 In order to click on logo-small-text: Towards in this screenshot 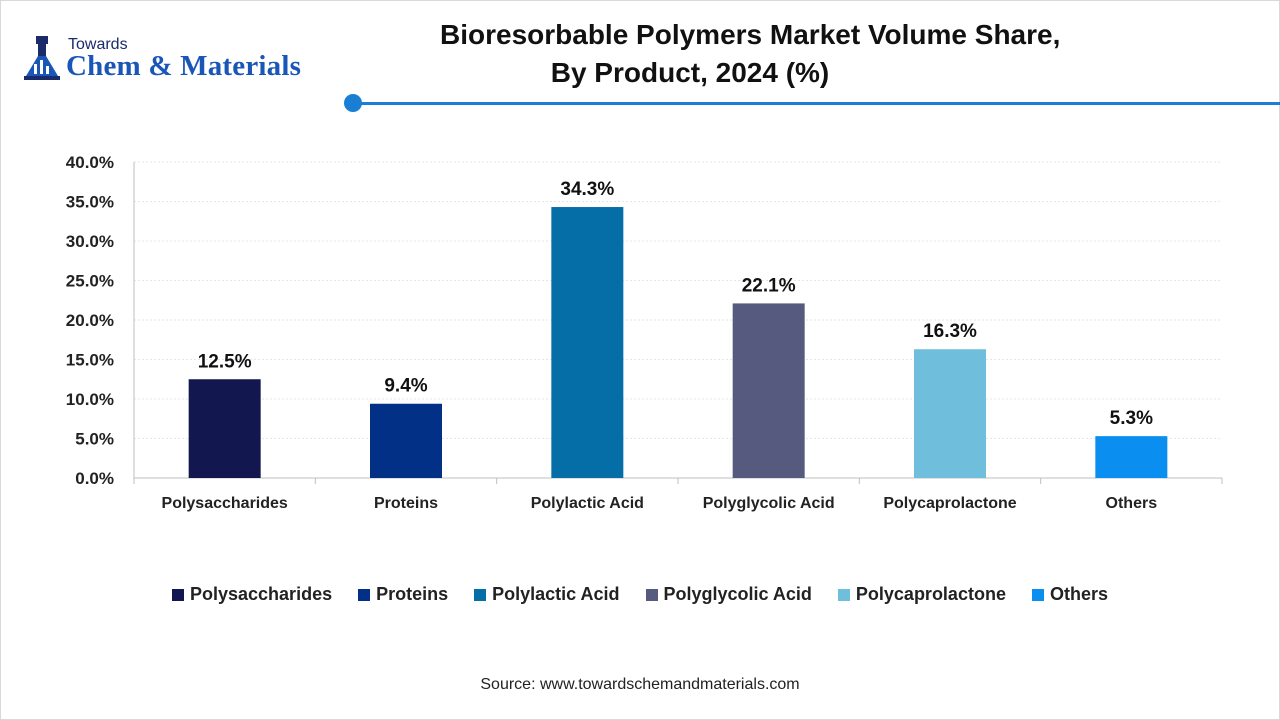, I will do `click(98, 44)`.